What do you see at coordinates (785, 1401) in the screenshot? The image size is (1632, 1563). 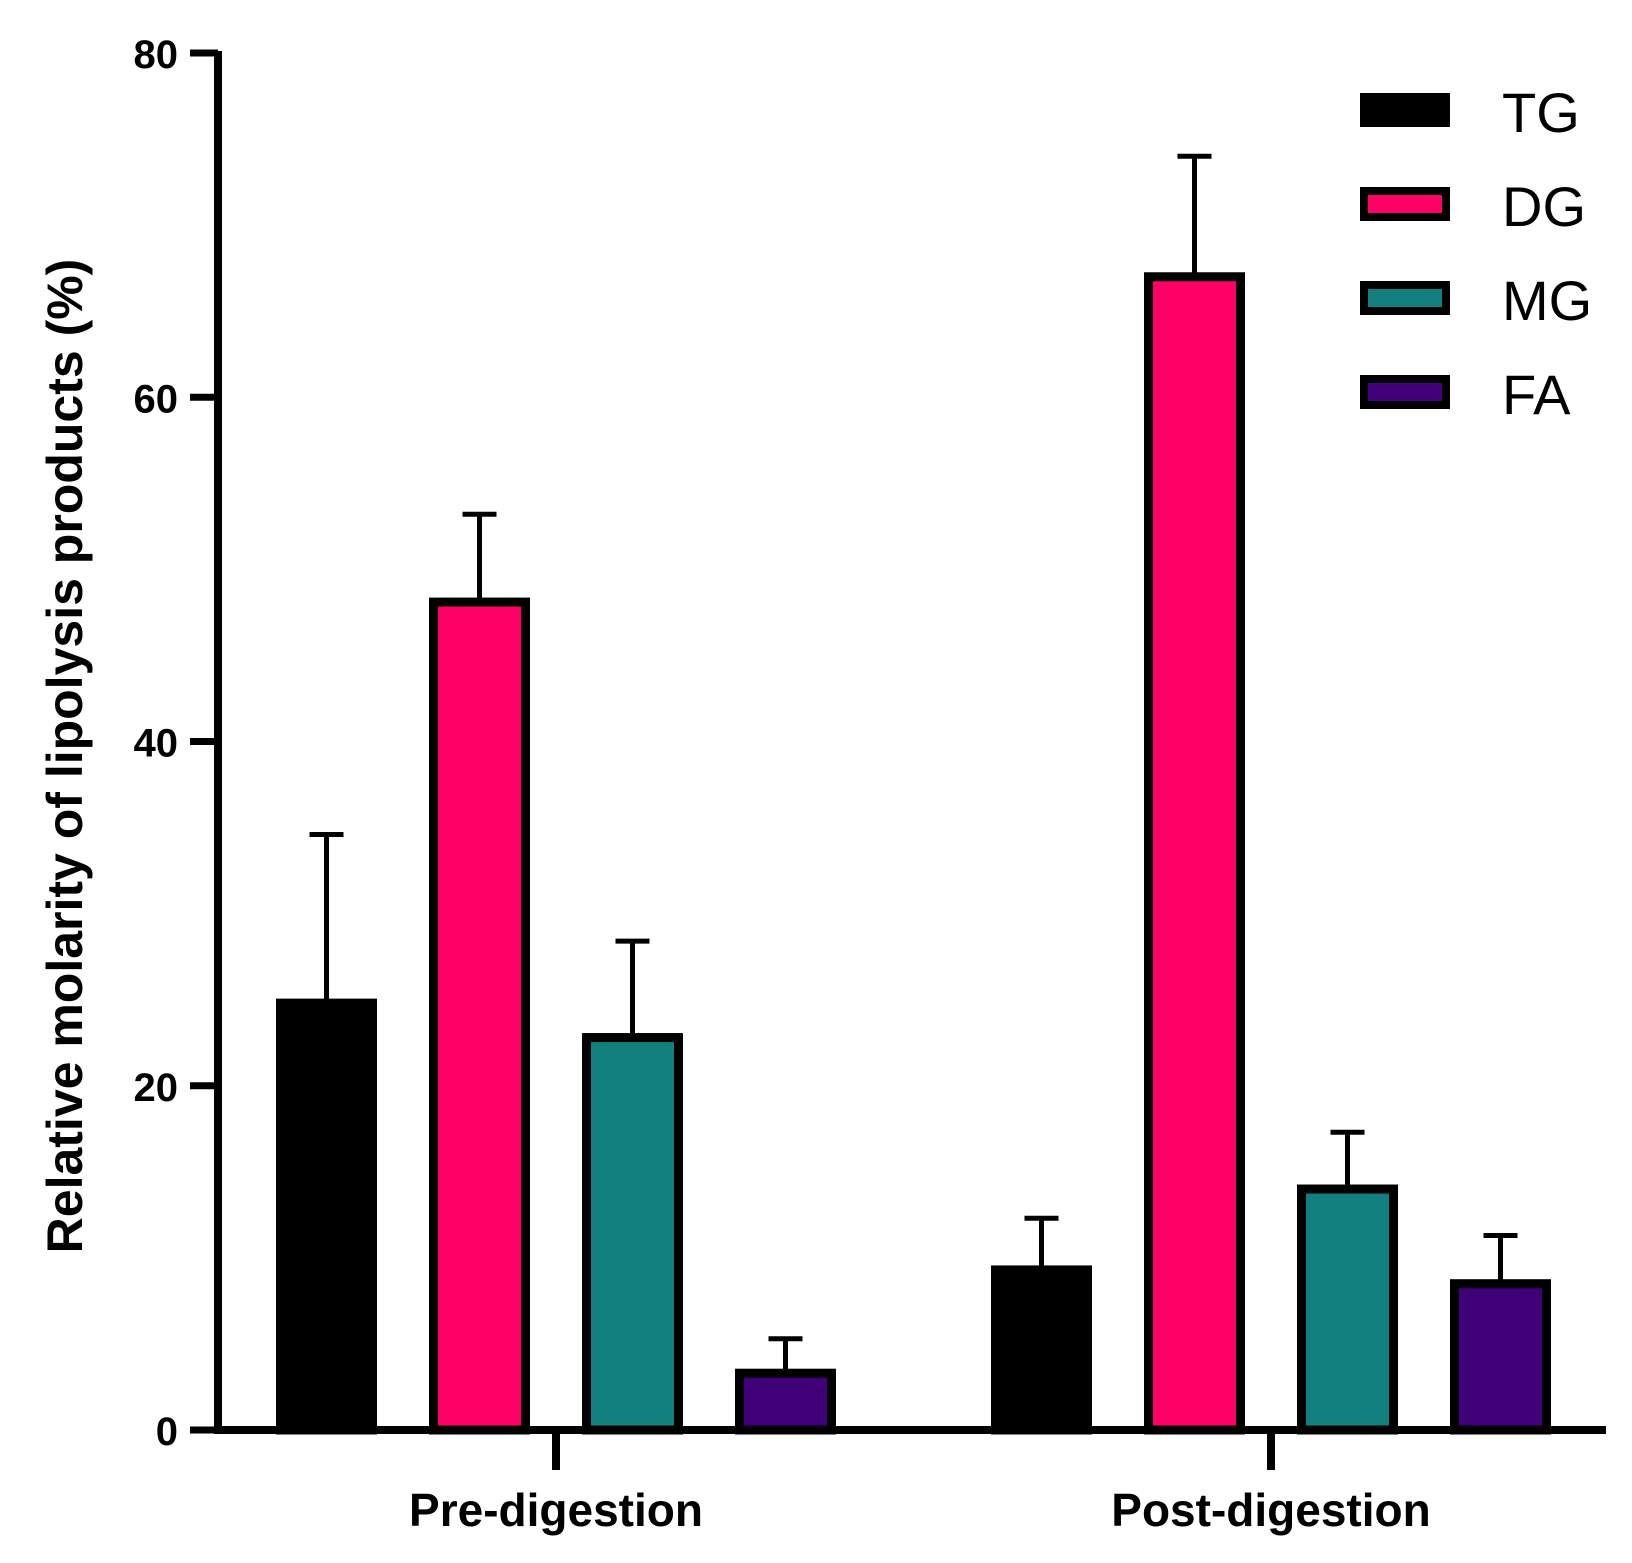 I see `bar-fa-pre-digestion` at bounding box center [785, 1401].